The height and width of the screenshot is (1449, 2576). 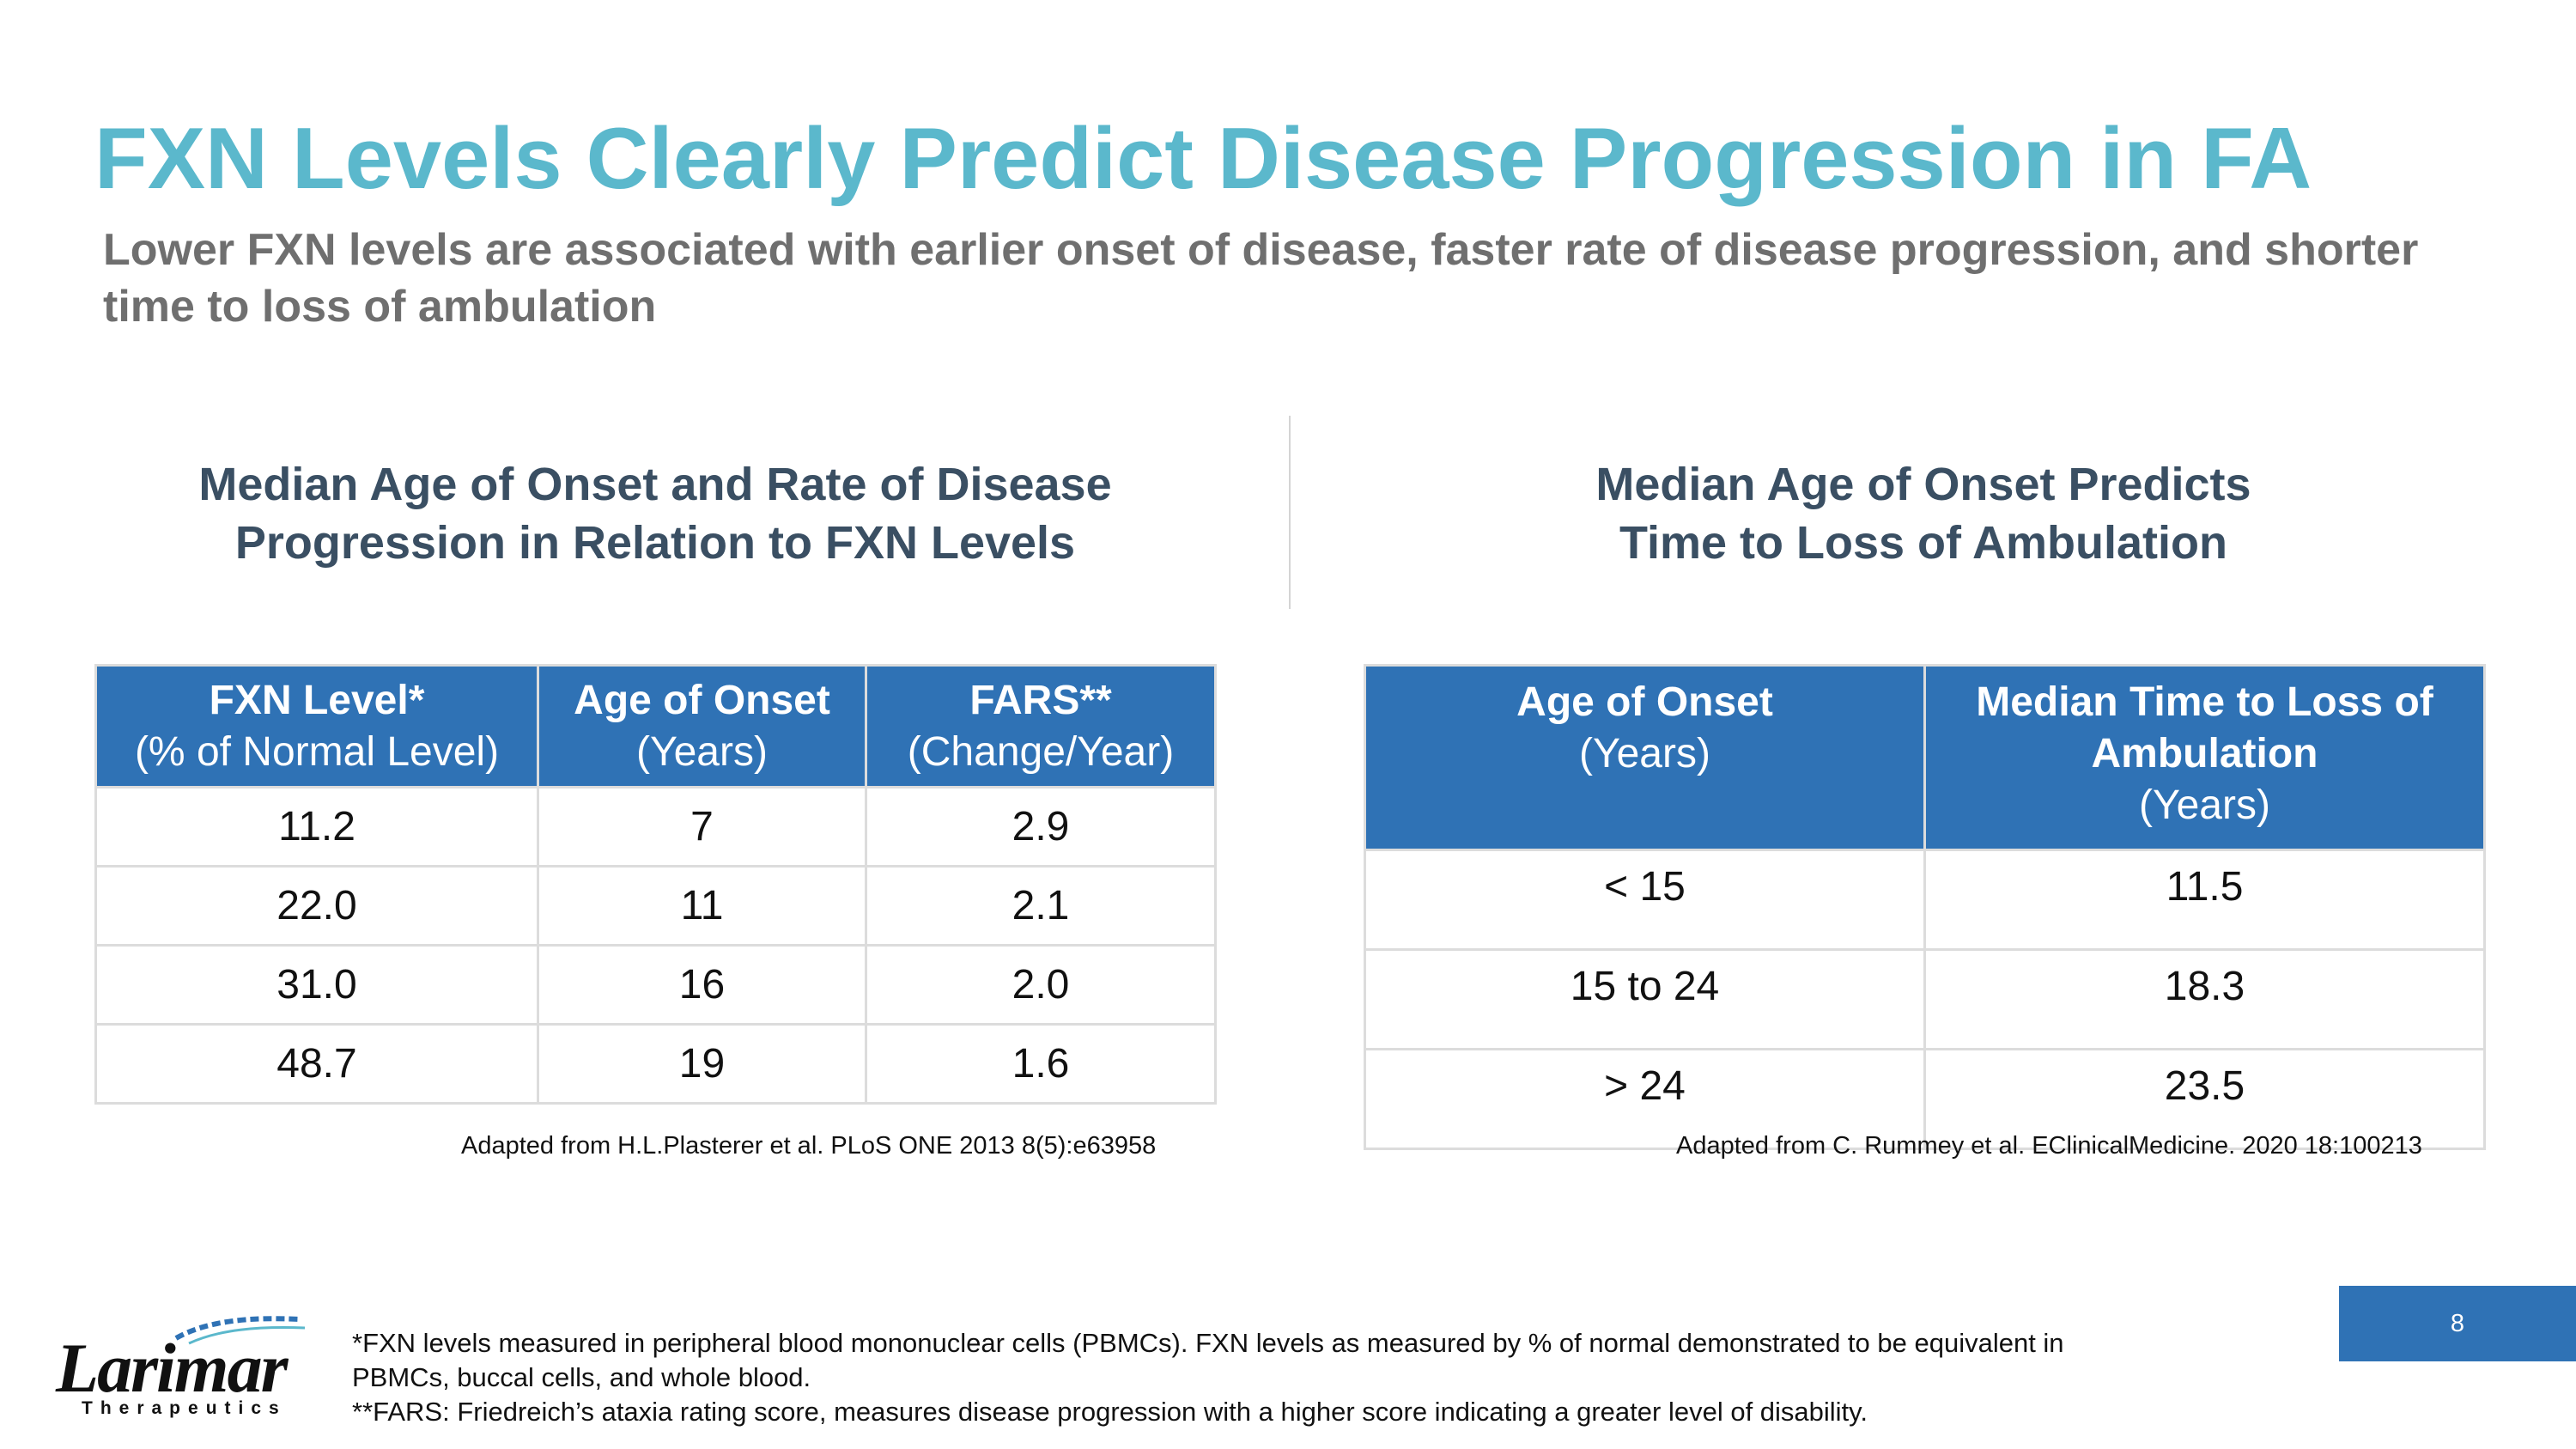 What do you see at coordinates (1041, 1064) in the screenshot?
I see `table-cell: 1.6` at bounding box center [1041, 1064].